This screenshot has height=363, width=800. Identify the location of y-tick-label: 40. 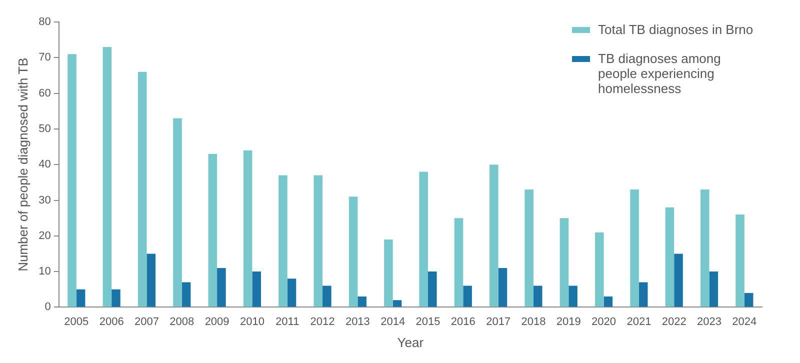
(44, 164).